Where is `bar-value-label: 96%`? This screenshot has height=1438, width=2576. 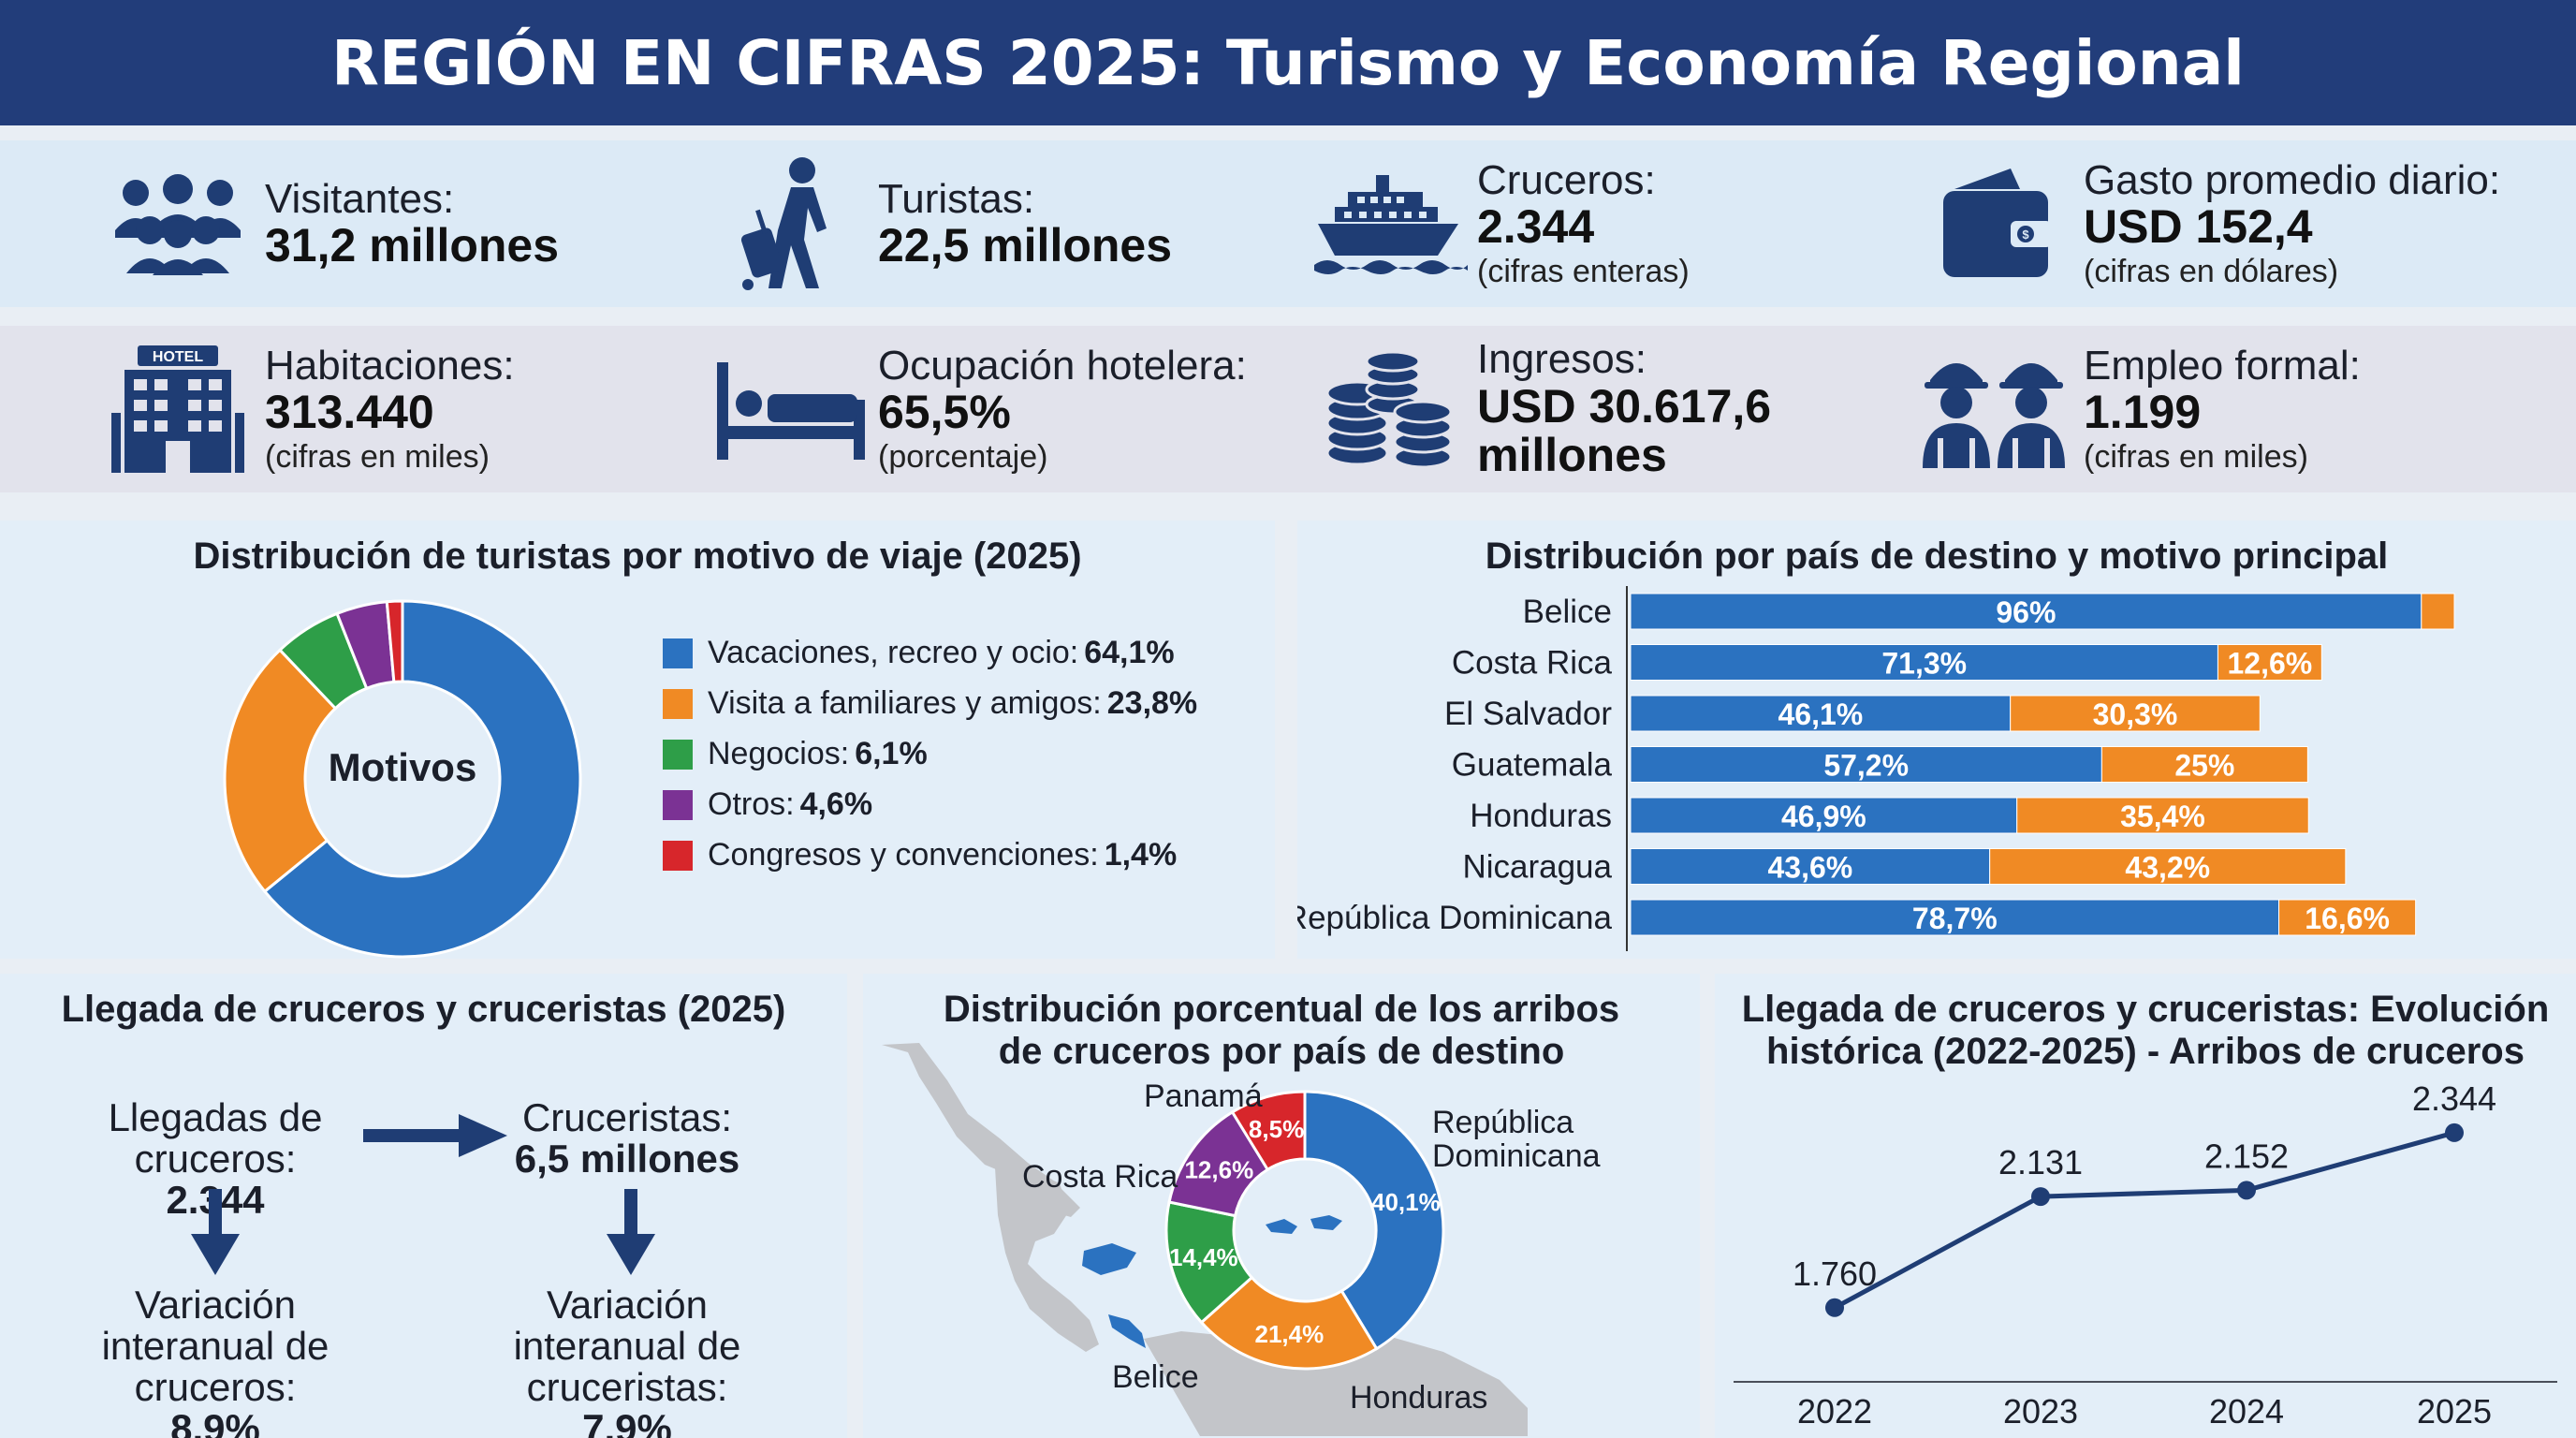
bar-value-label: 96% is located at coordinates (2026, 612).